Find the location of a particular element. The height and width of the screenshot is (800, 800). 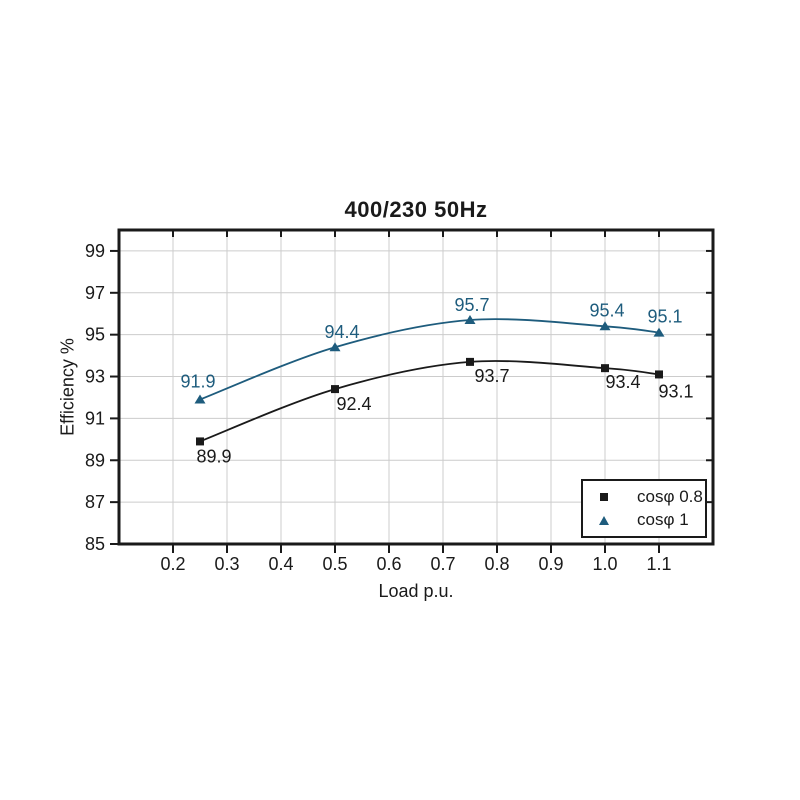

y-tick-label: 99 is located at coordinates (95, 251).